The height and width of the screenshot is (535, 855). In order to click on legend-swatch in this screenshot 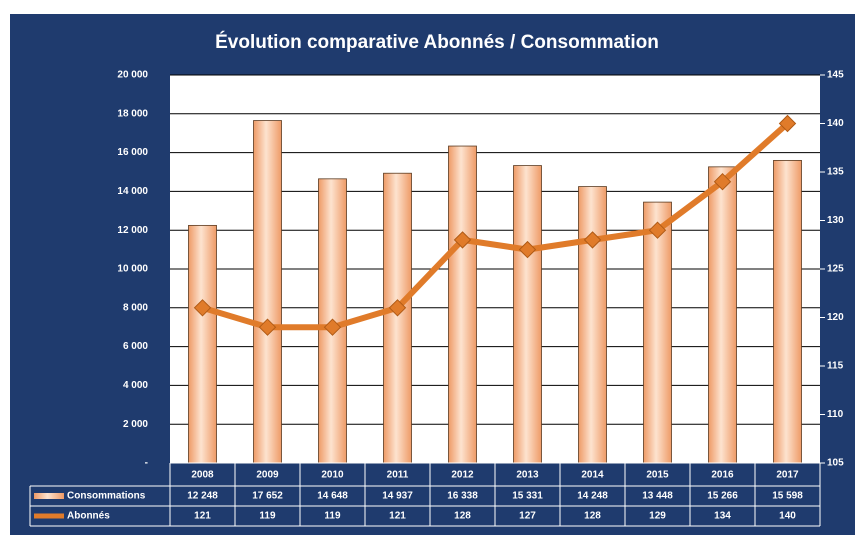, I will do `click(49, 496)`.